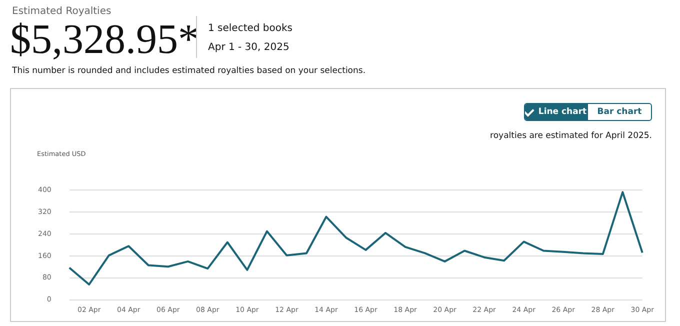 The height and width of the screenshot is (326, 680). I want to click on chart-type-toggle: Line chart Bar chart, so click(588, 112).